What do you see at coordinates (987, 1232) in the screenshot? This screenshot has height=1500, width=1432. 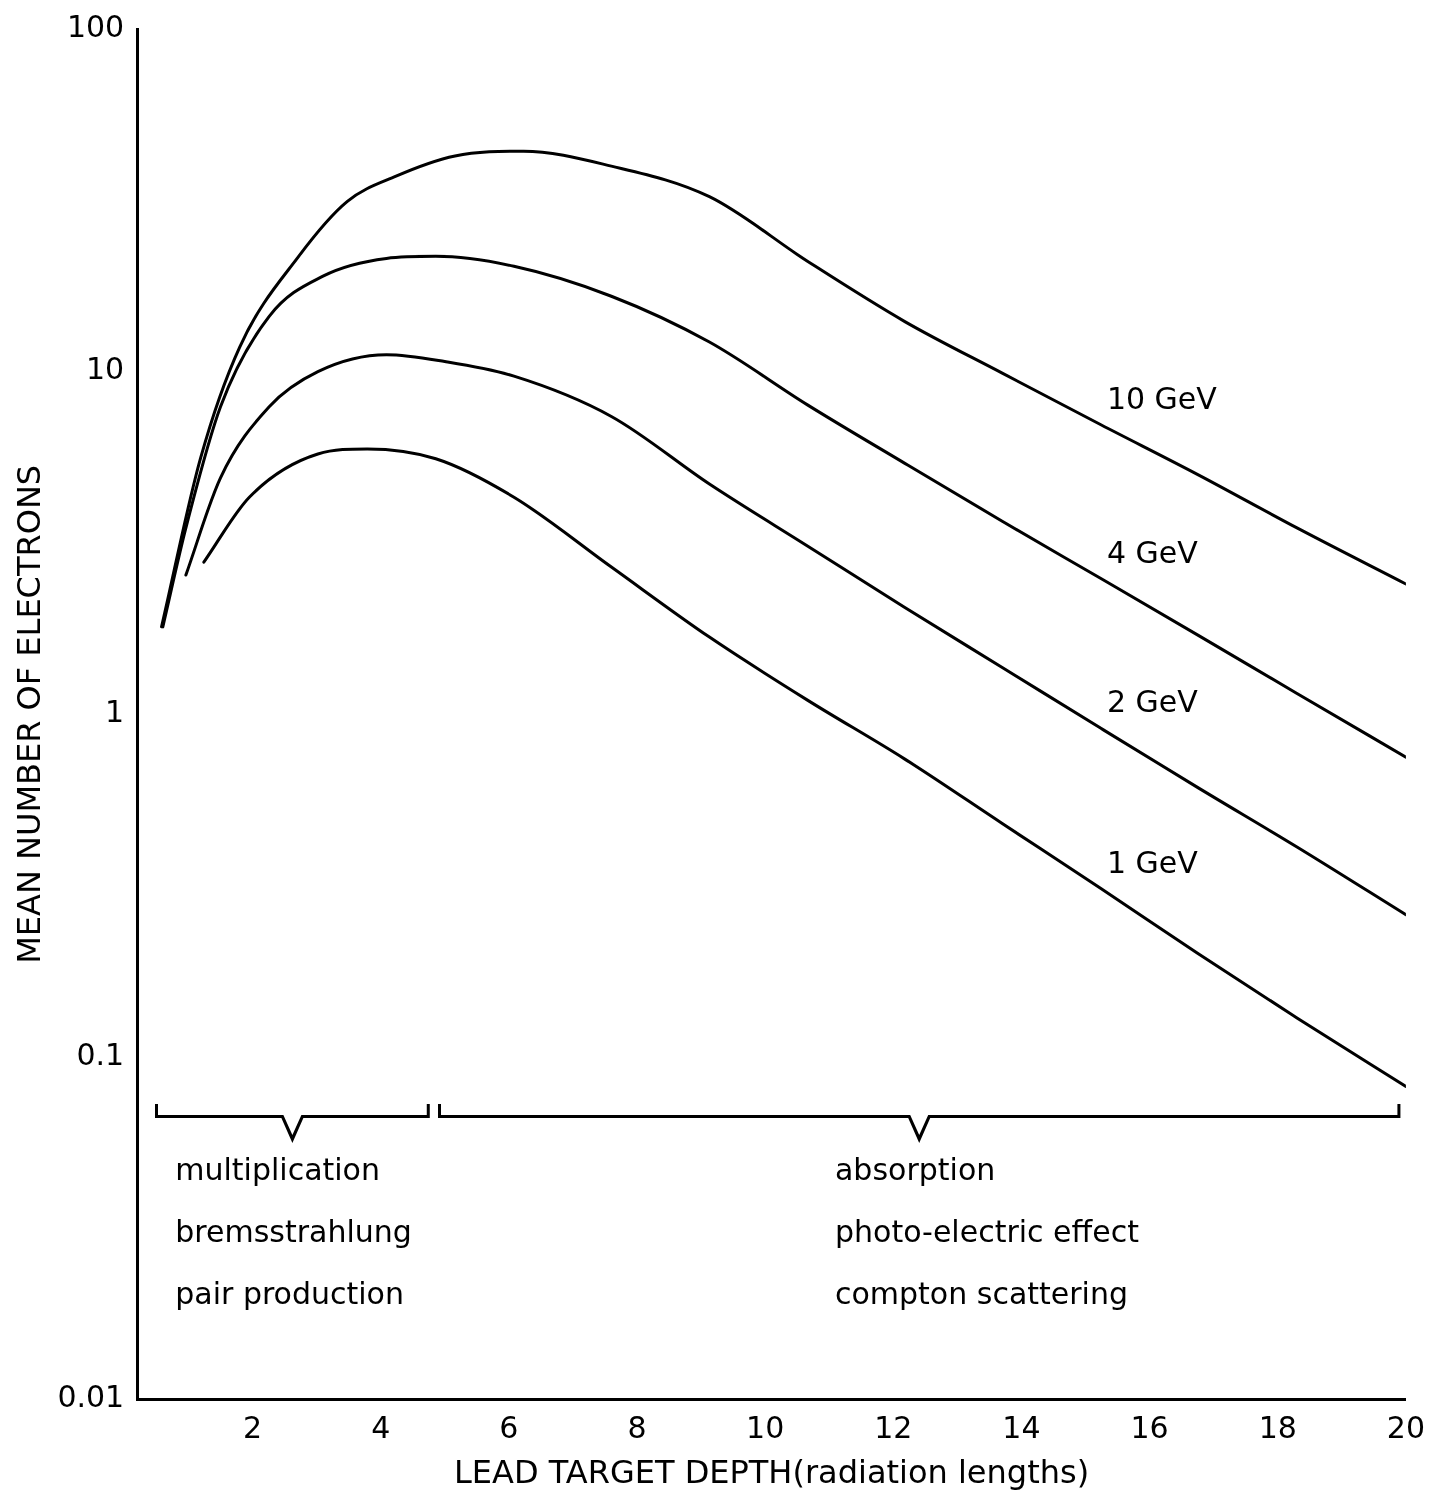 I see `annotation: photo-electric effect` at bounding box center [987, 1232].